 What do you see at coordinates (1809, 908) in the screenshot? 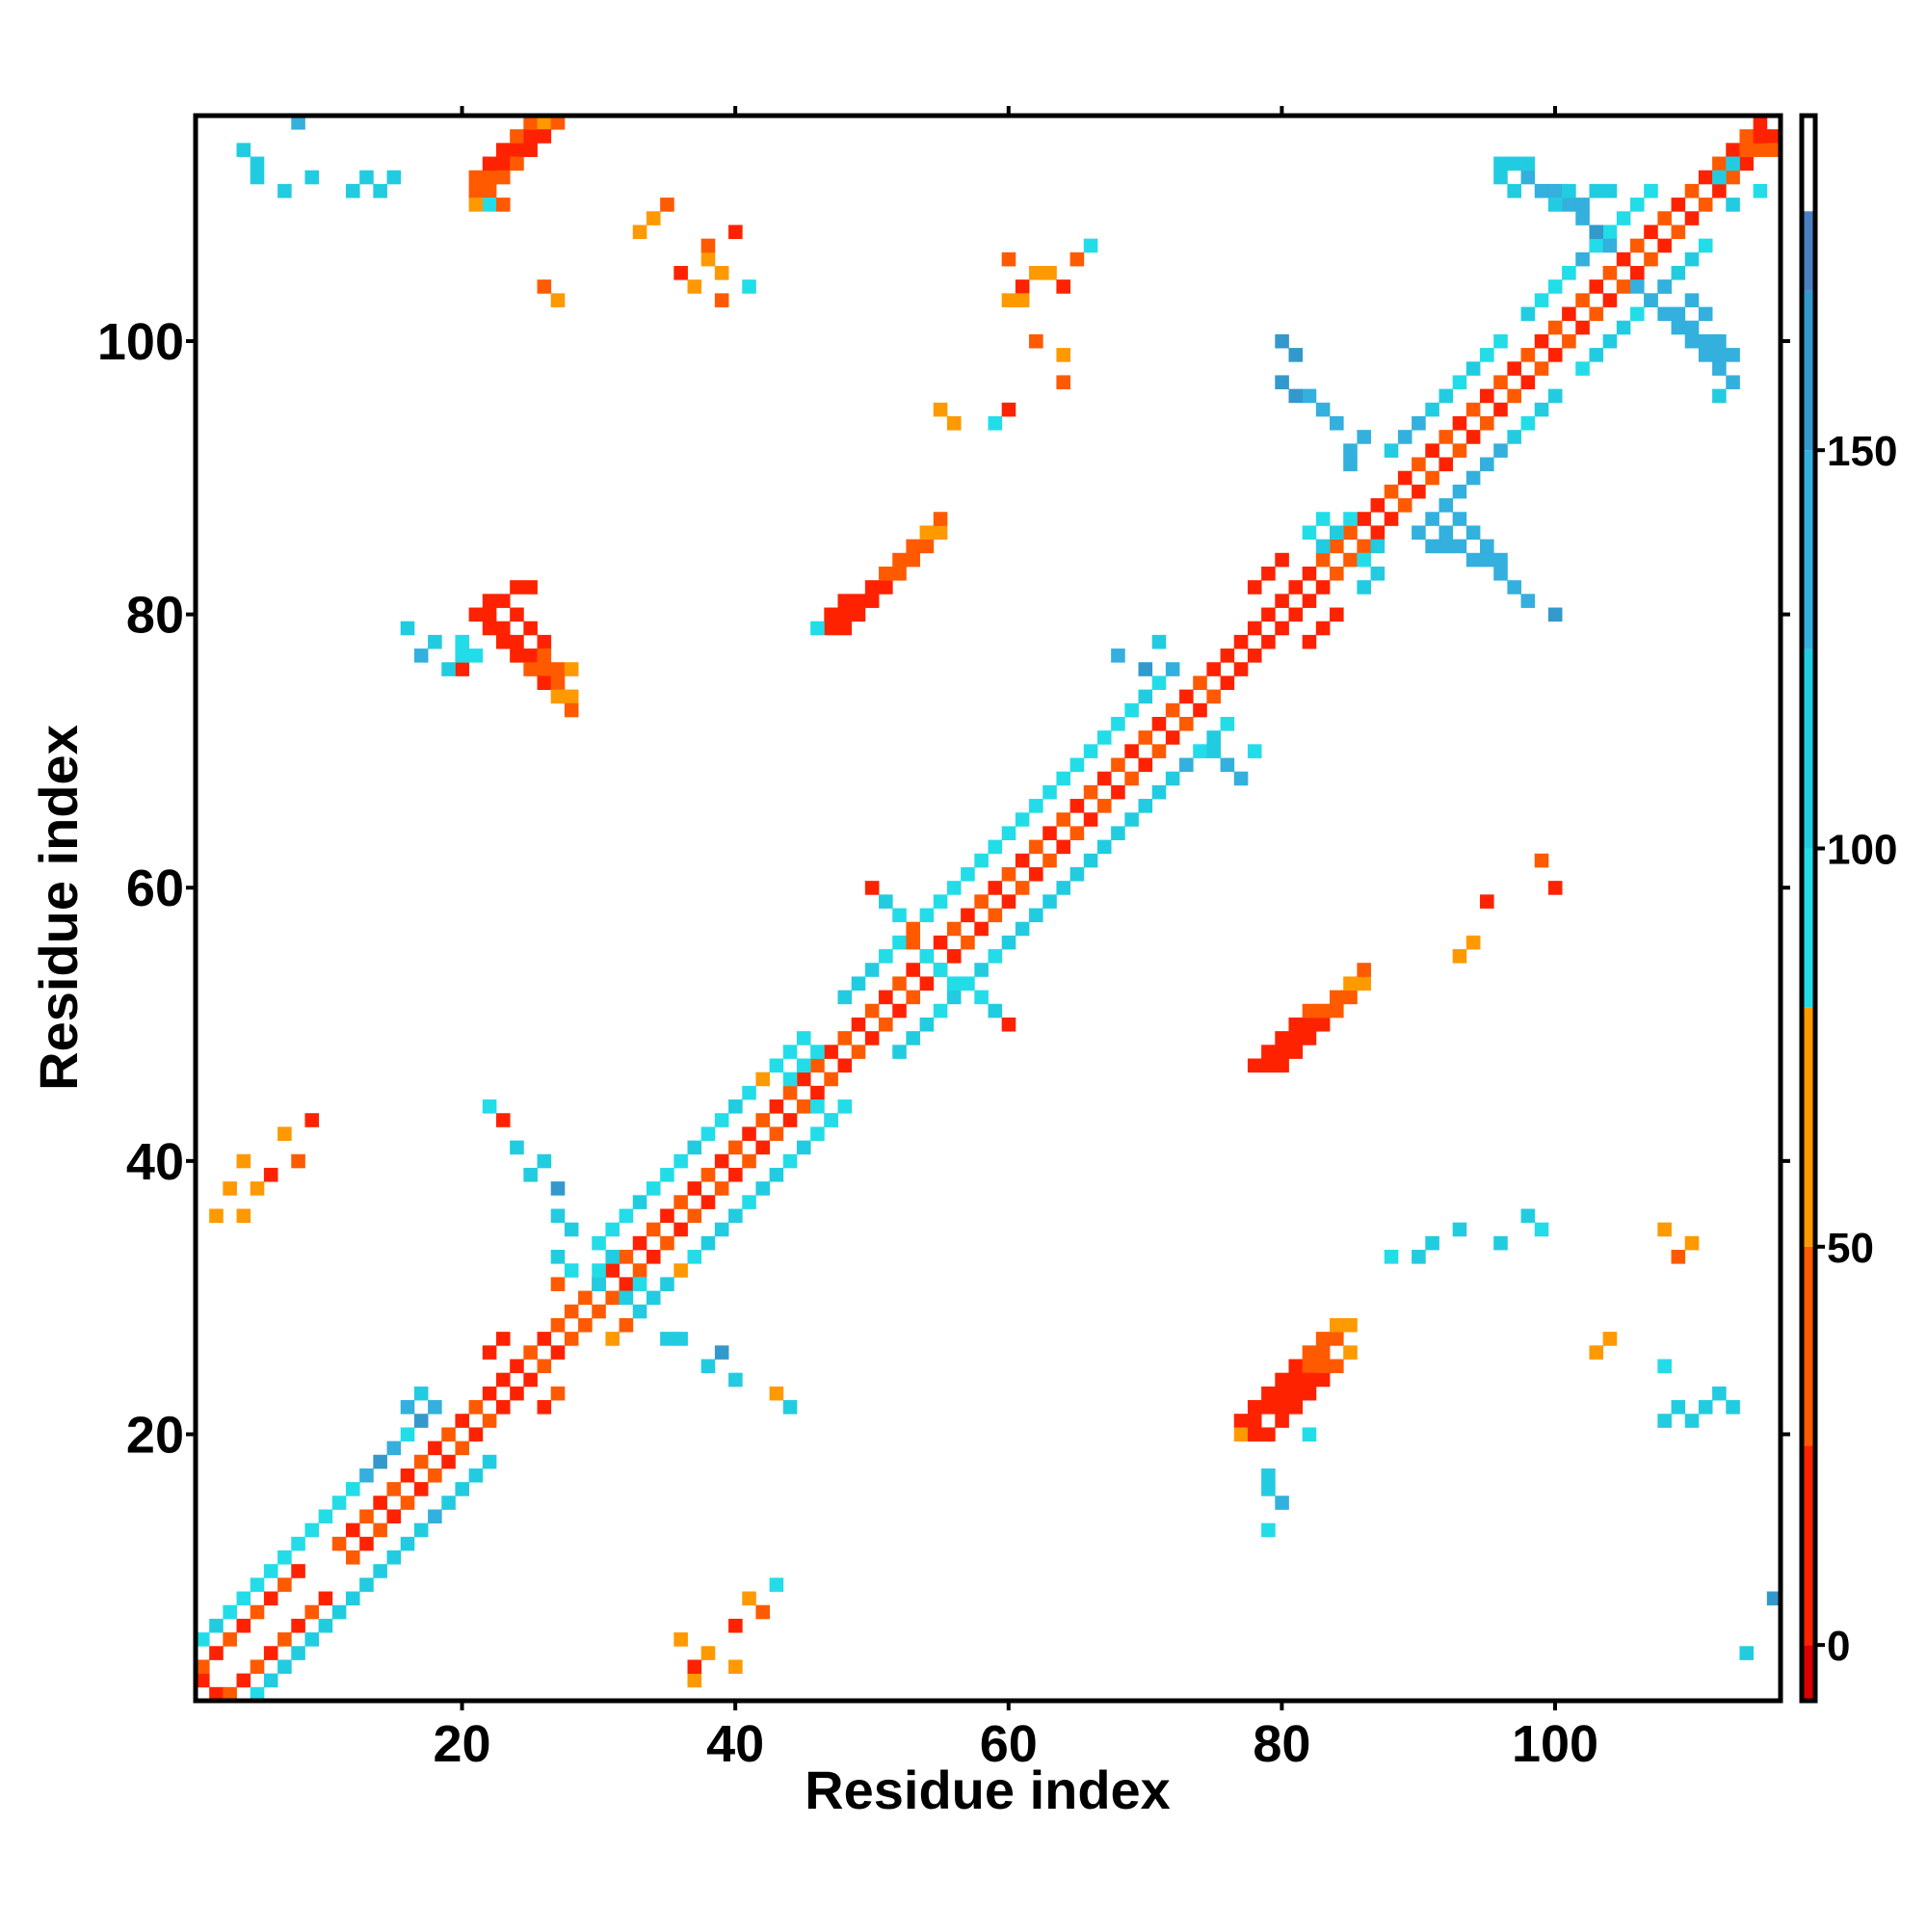
I see `colorbar-frame` at bounding box center [1809, 908].